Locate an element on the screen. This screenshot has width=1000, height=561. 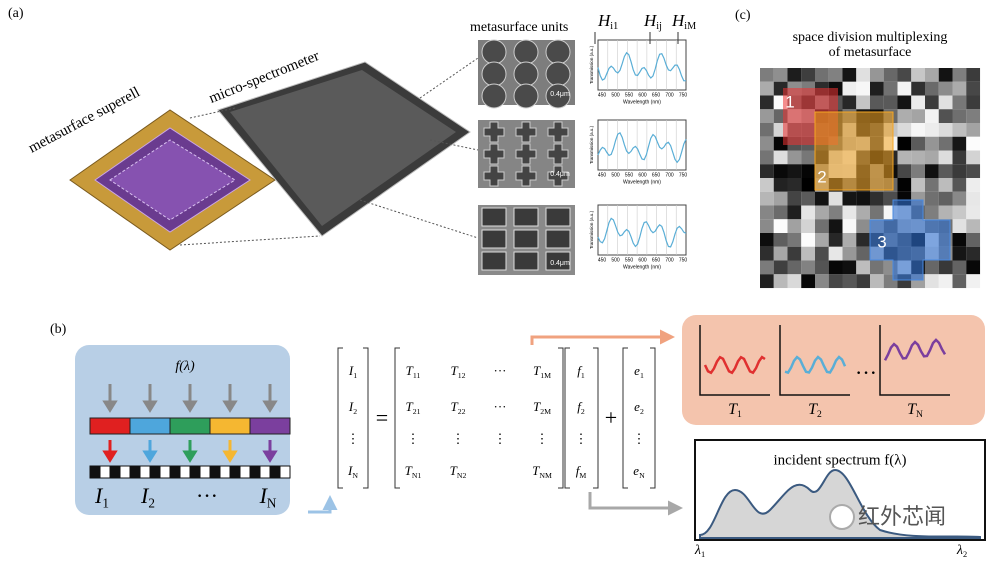
arrow is located at coordinates (602, 337).